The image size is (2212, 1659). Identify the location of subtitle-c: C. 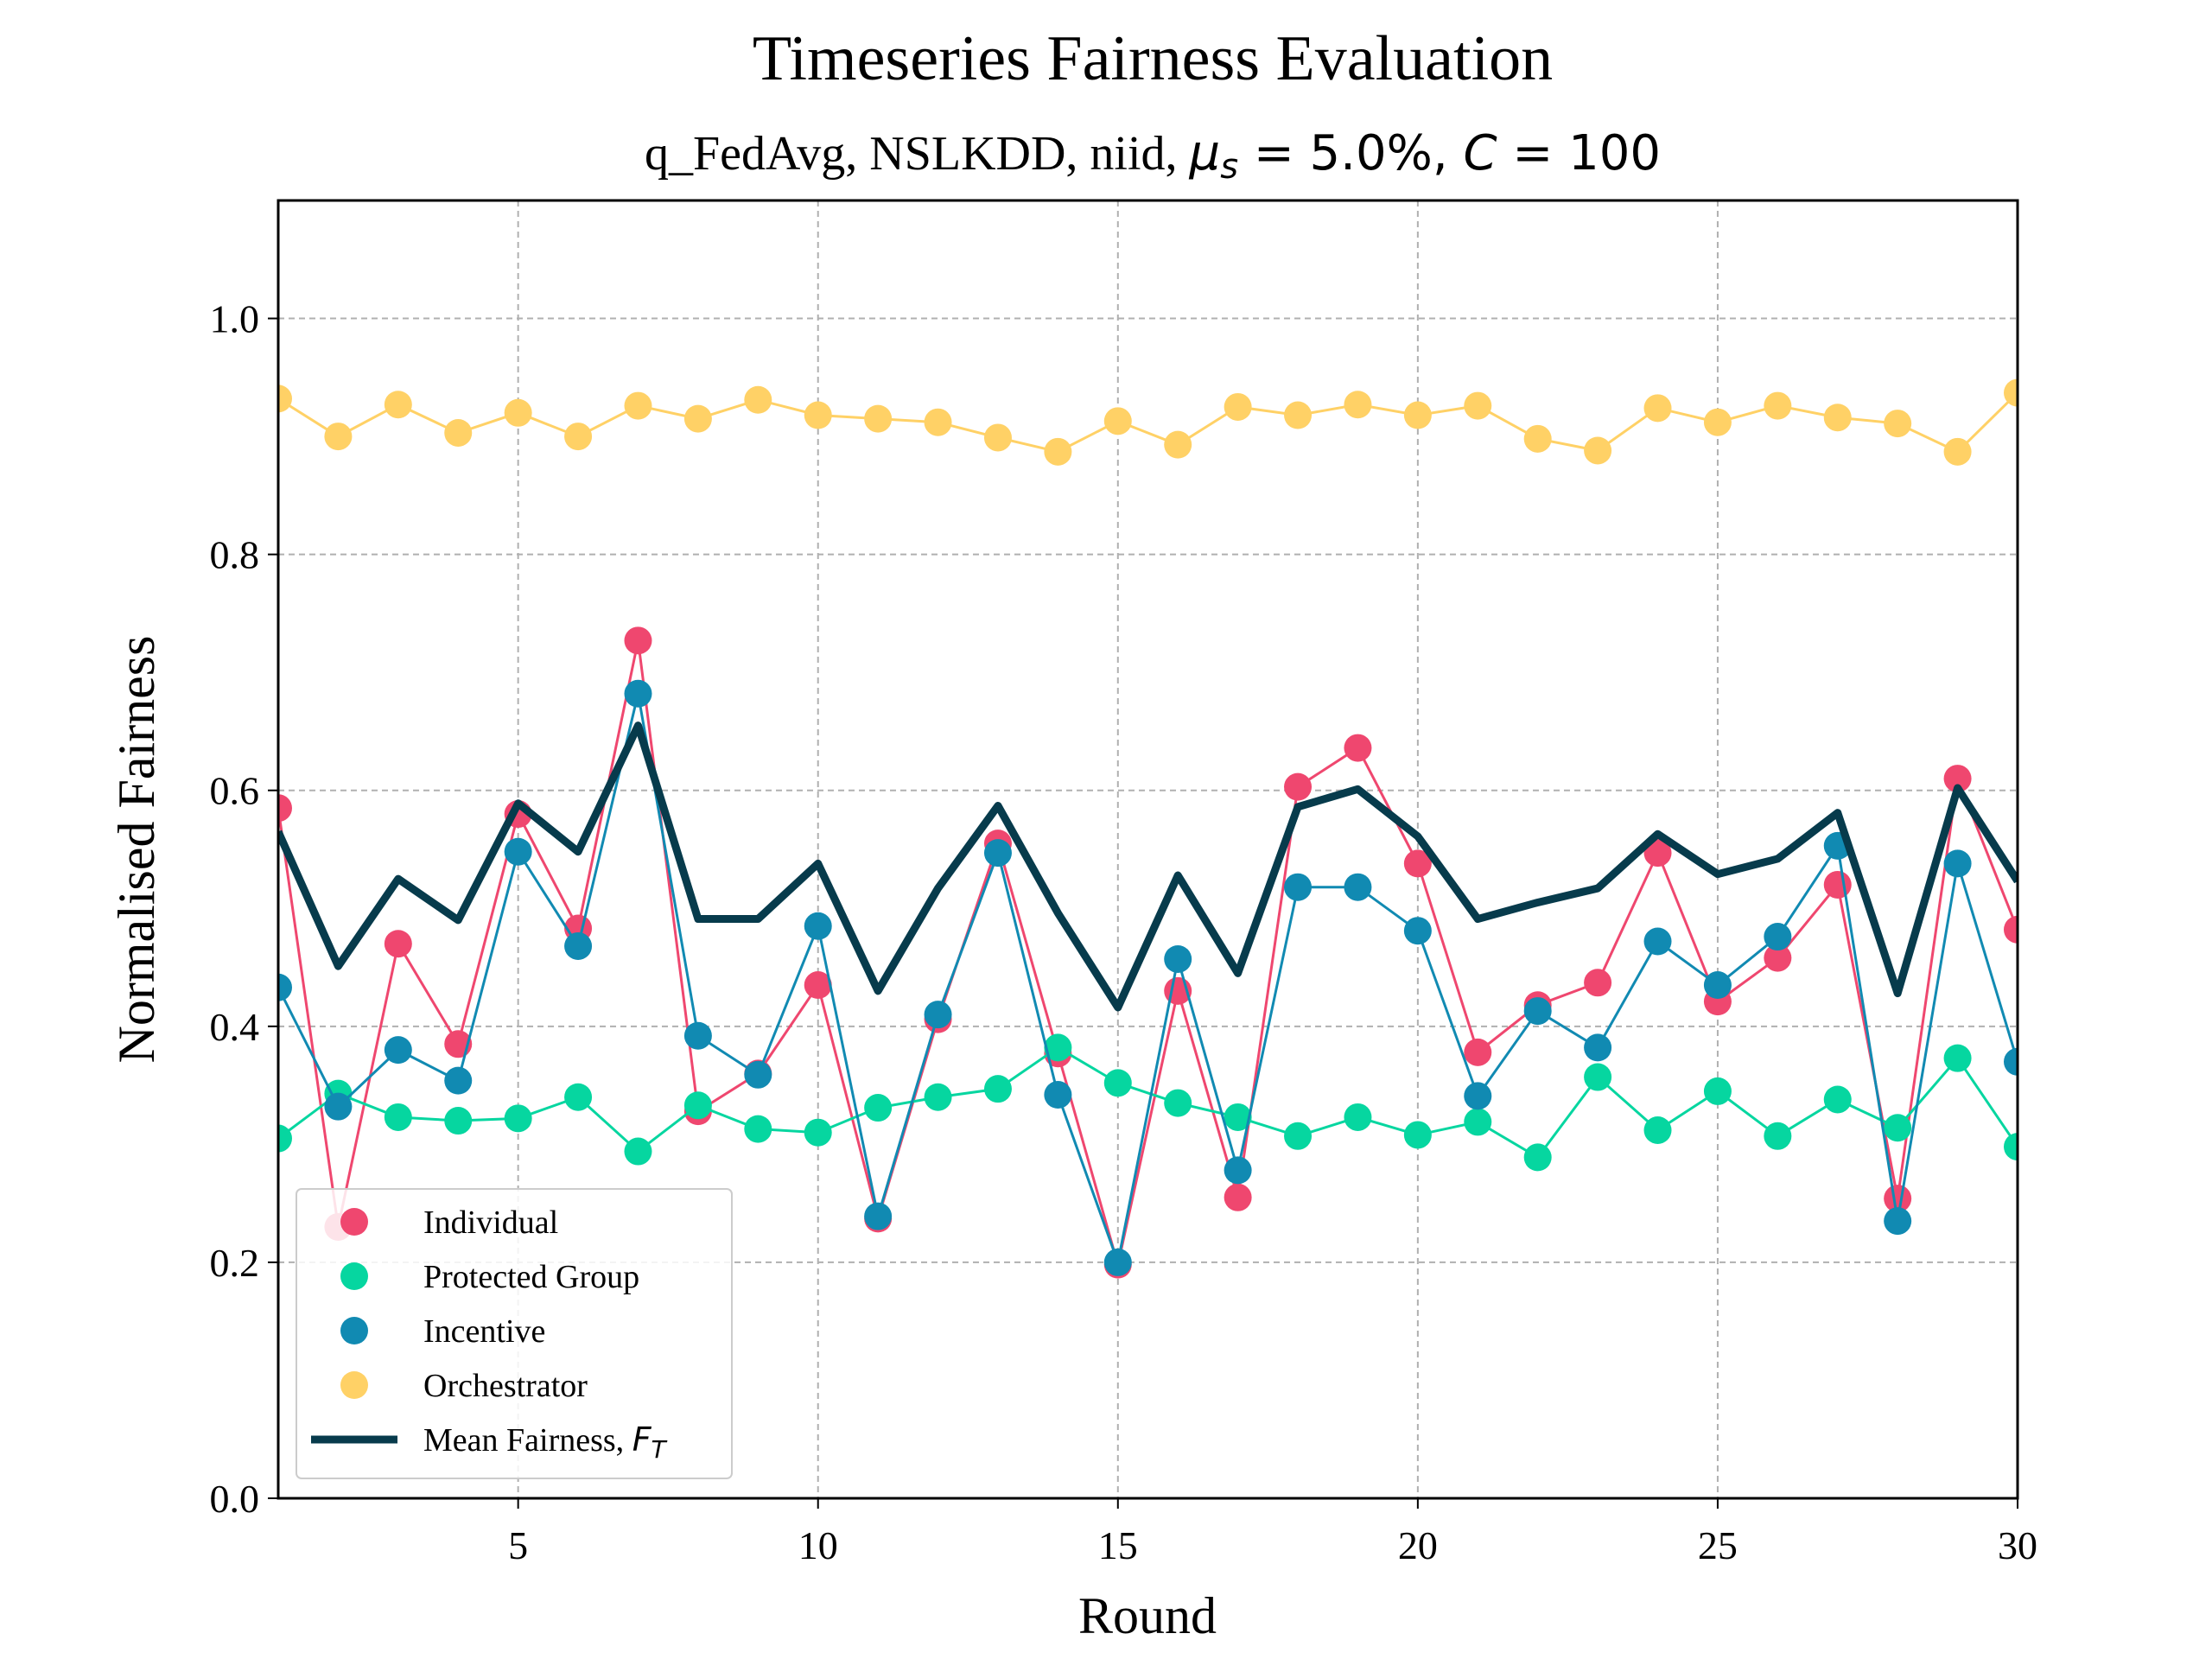
(1480, 153).